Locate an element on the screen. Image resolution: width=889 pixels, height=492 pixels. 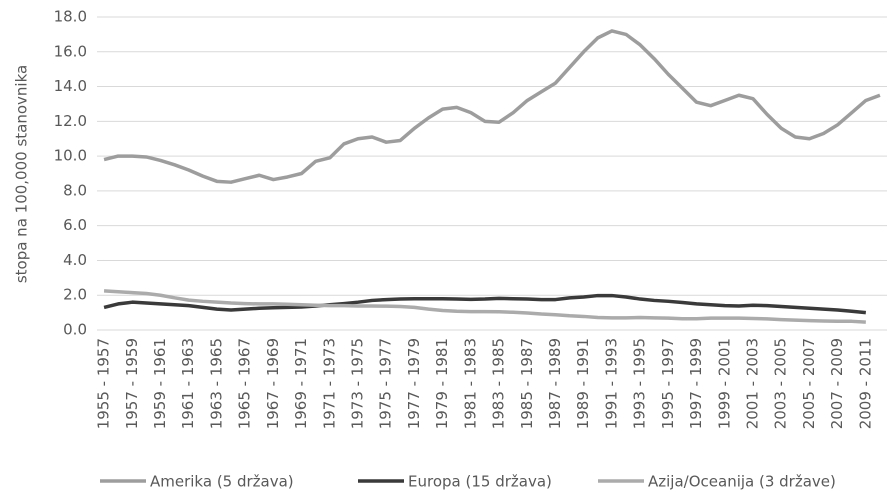
x-tick-label: 2005 - 2007 is located at coordinates (809, 383).